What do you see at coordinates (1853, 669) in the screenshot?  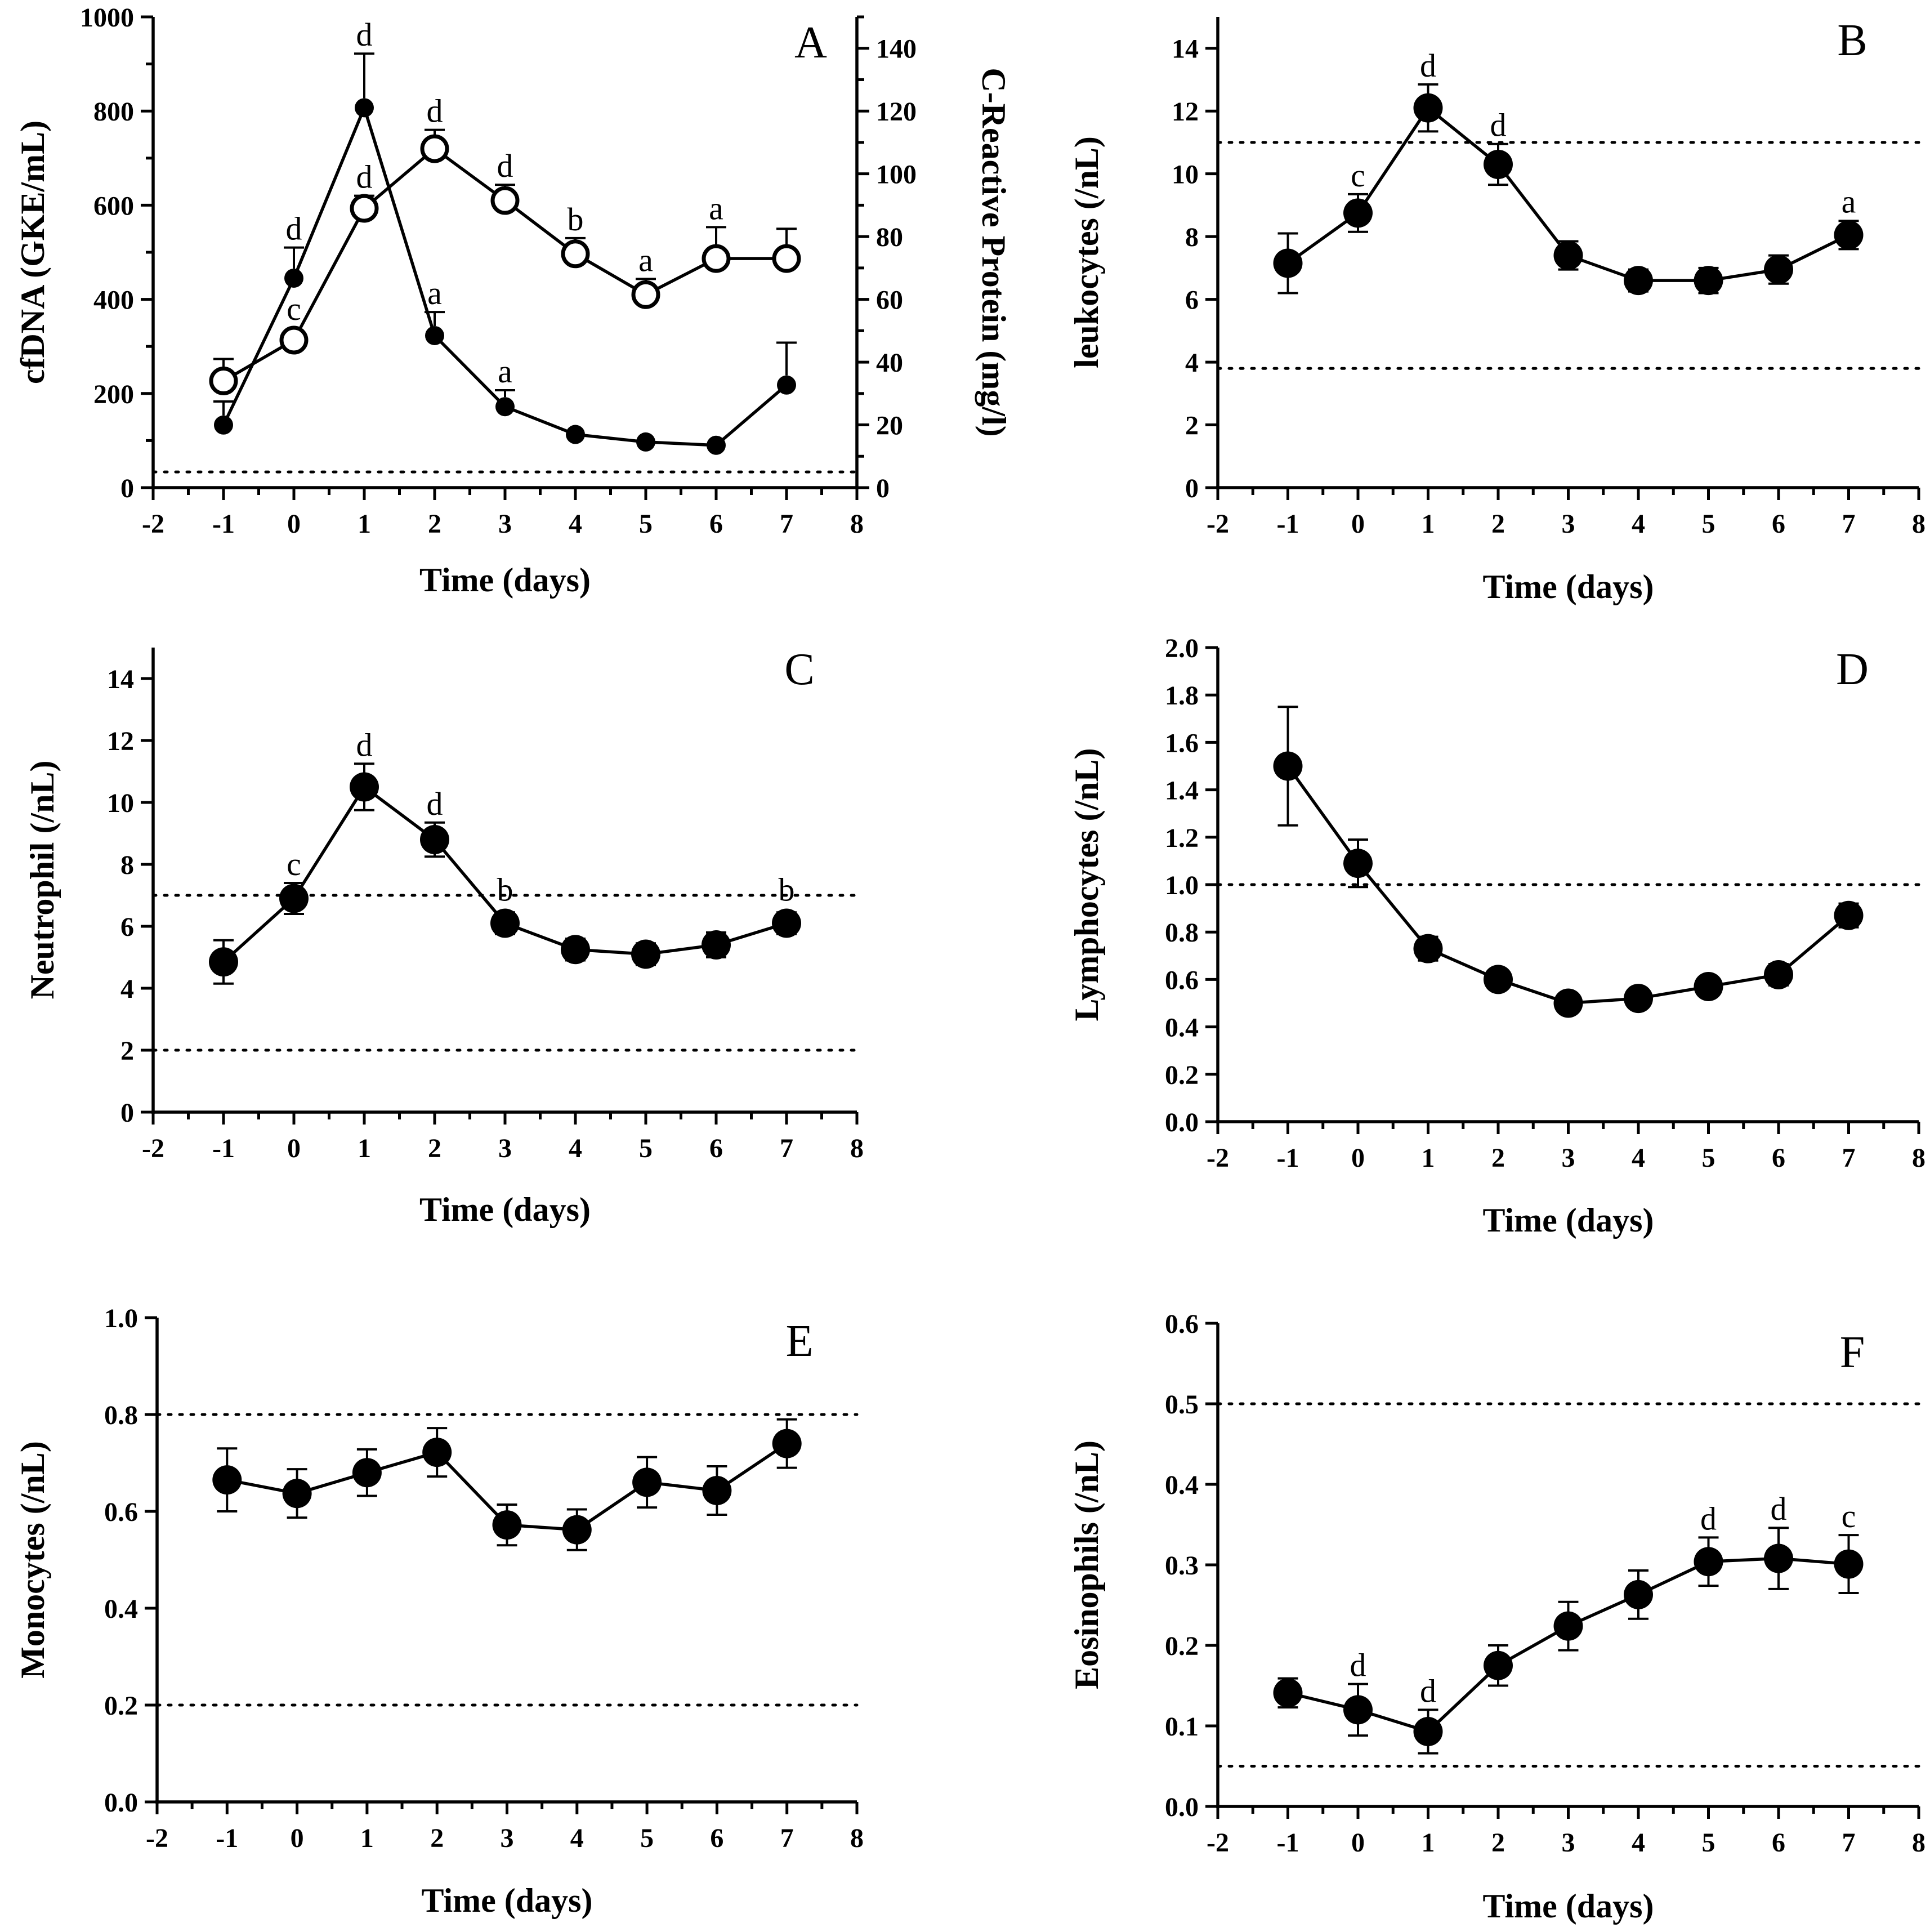 I see `panel-letter: D` at bounding box center [1853, 669].